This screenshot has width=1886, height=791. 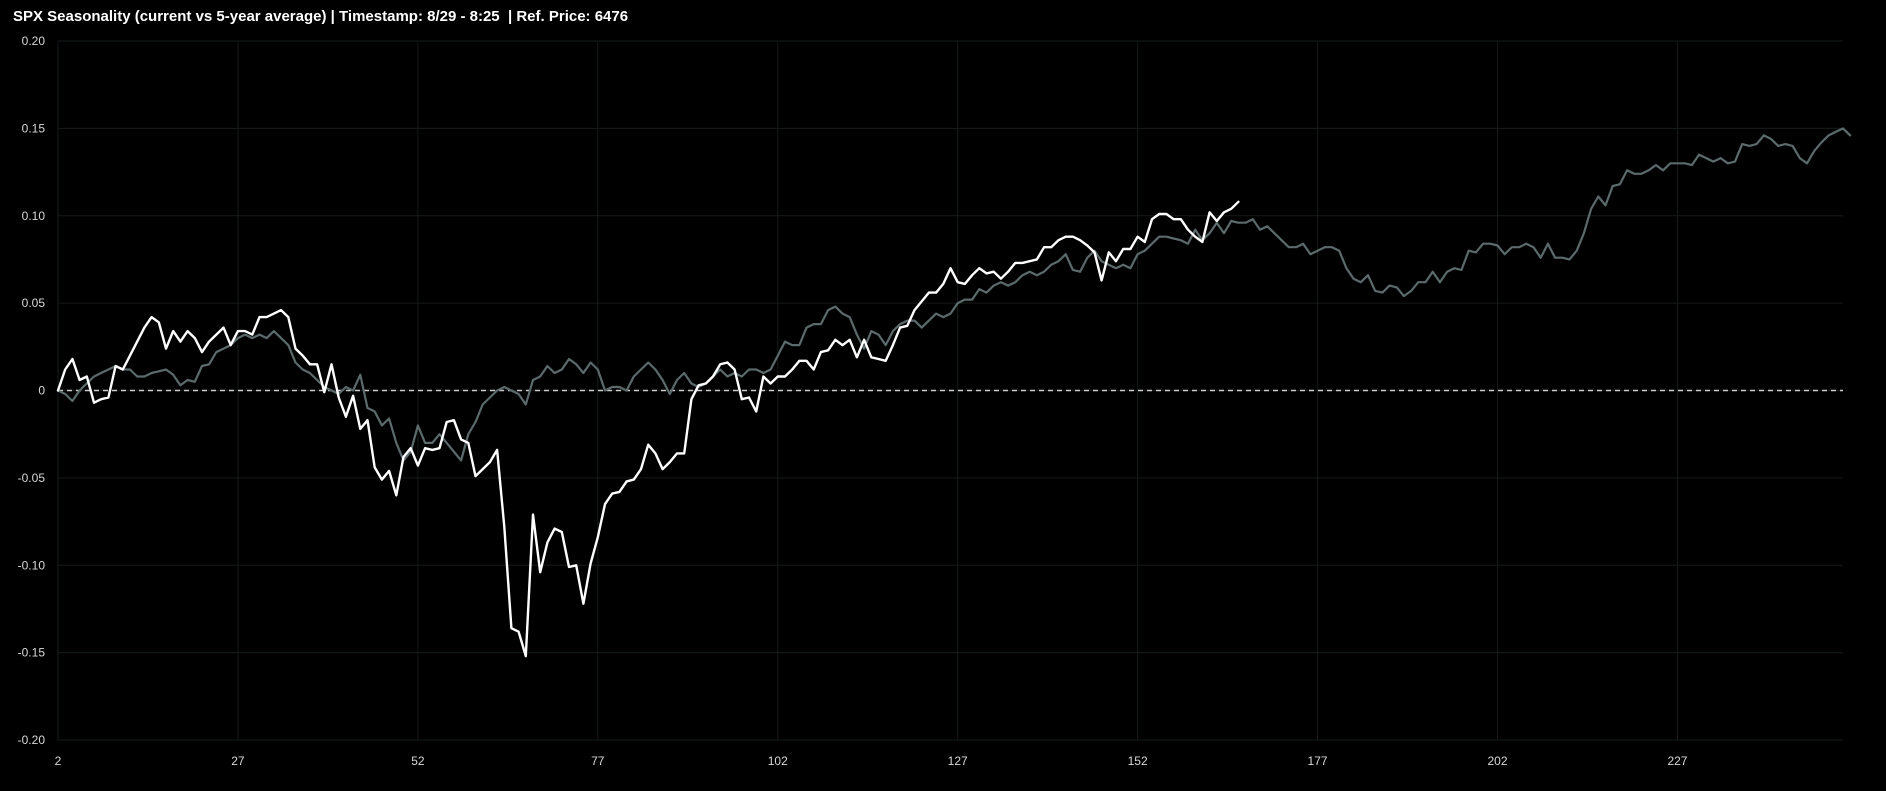 What do you see at coordinates (238, 761) in the screenshot?
I see `x-tick-label: 27` at bounding box center [238, 761].